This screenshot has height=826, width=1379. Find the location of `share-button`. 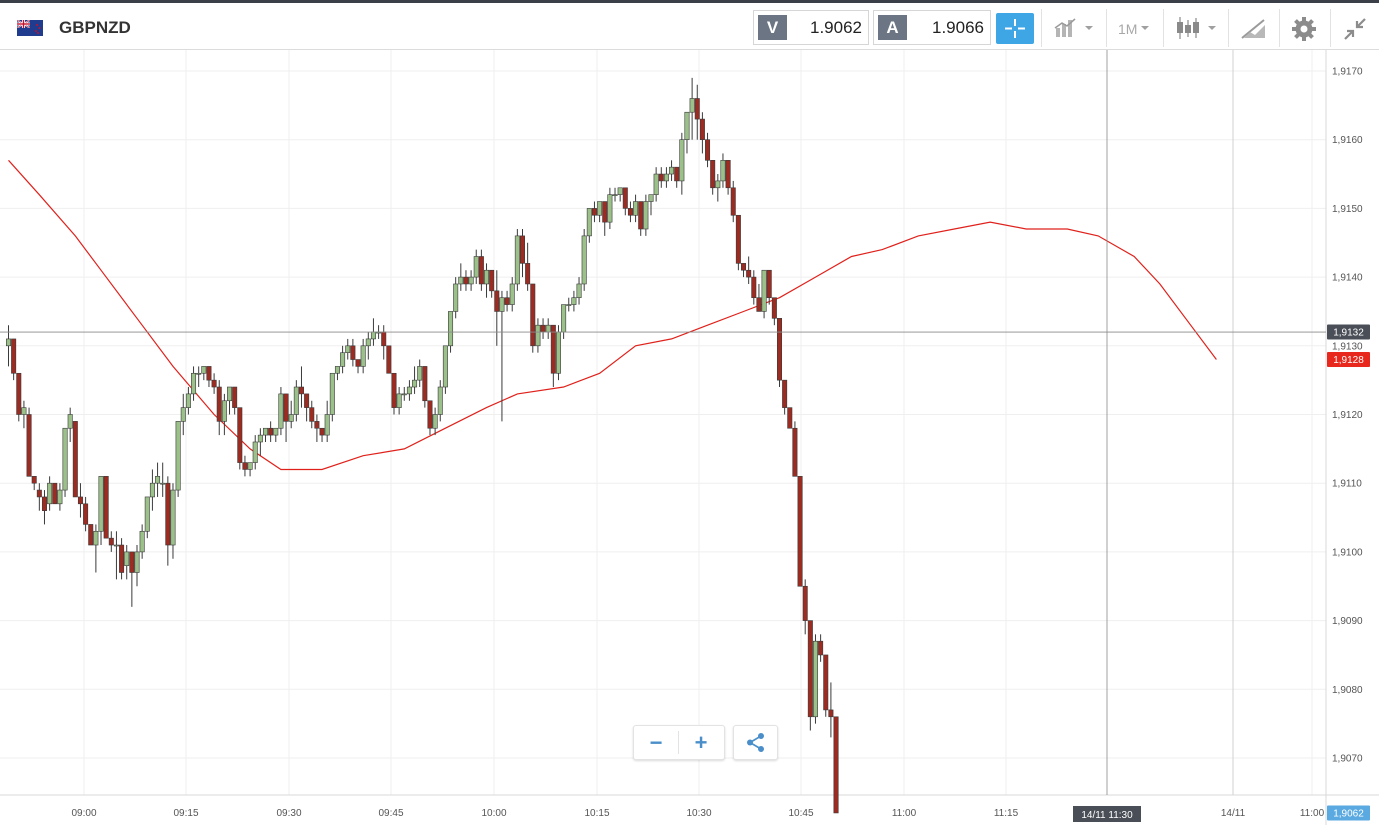

share-button is located at coordinates (755, 742).